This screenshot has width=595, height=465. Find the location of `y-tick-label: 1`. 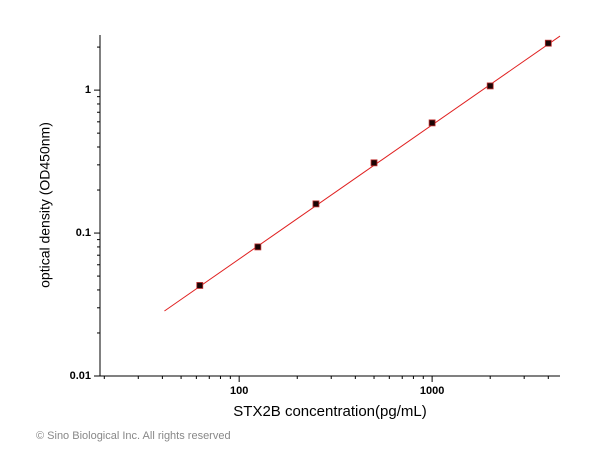

y-tick-label: 1 is located at coordinates (88, 90).